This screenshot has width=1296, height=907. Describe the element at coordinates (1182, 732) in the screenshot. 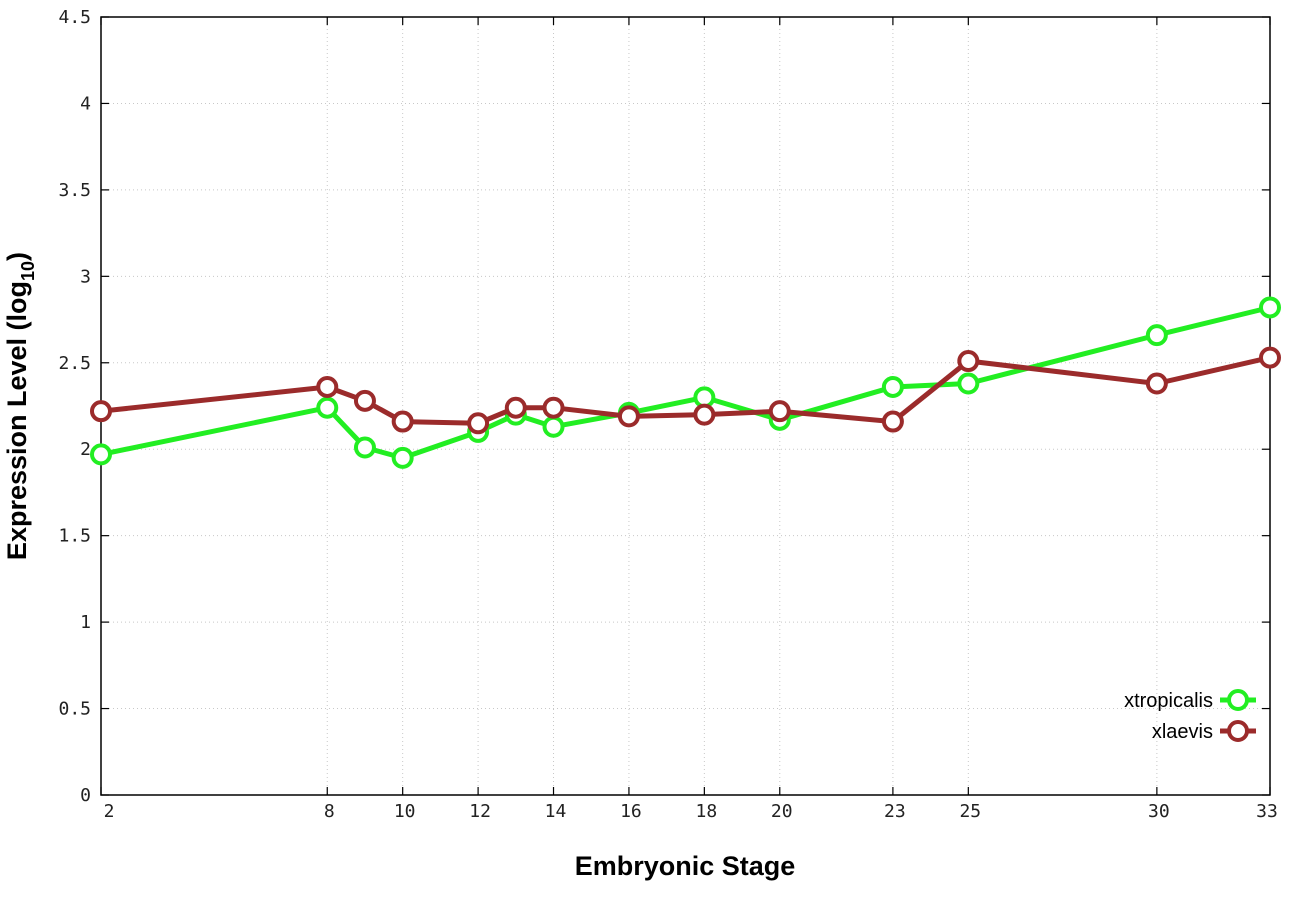

I see `legend-label: xlaevis` at that location.